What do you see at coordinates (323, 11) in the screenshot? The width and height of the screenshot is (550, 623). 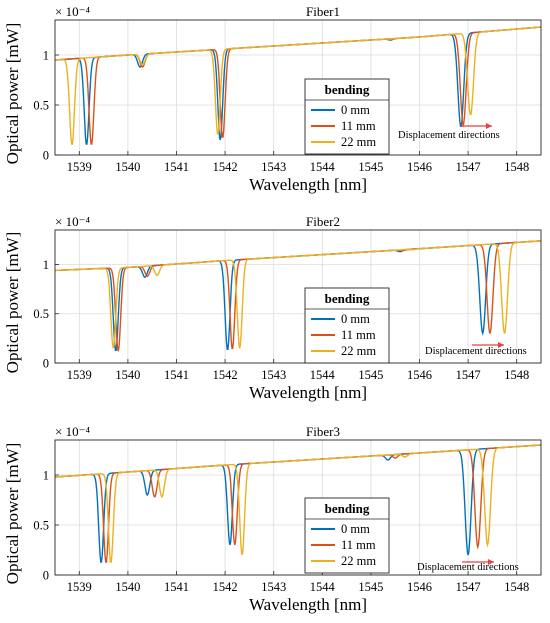 I see `chart-title: Fiber1` at bounding box center [323, 11].